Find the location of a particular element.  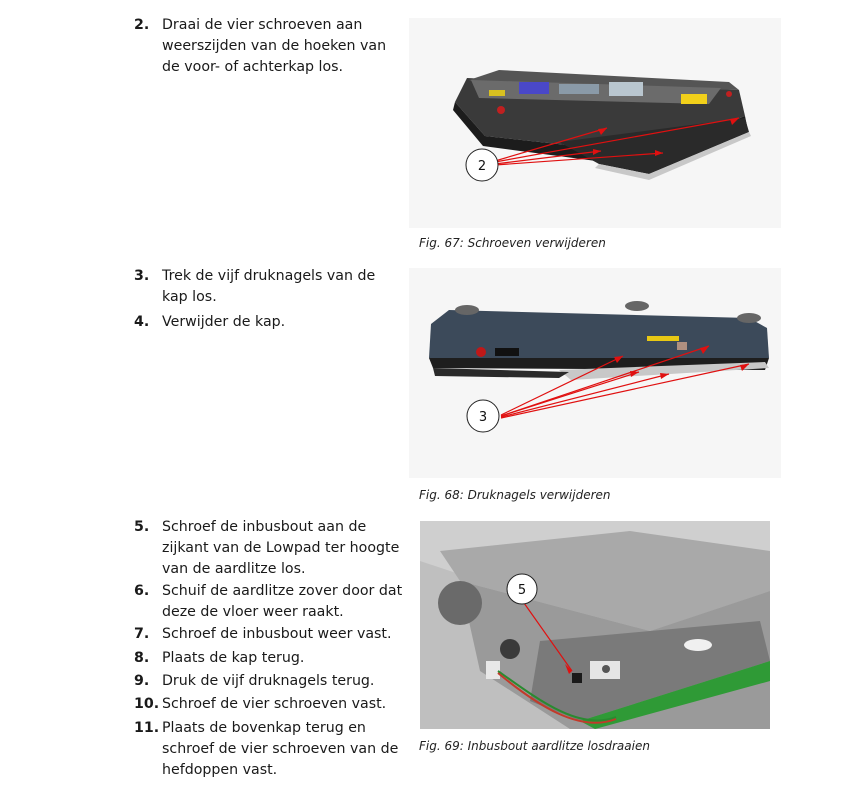

figure-68: 3 is located at coordinates (595, 373).